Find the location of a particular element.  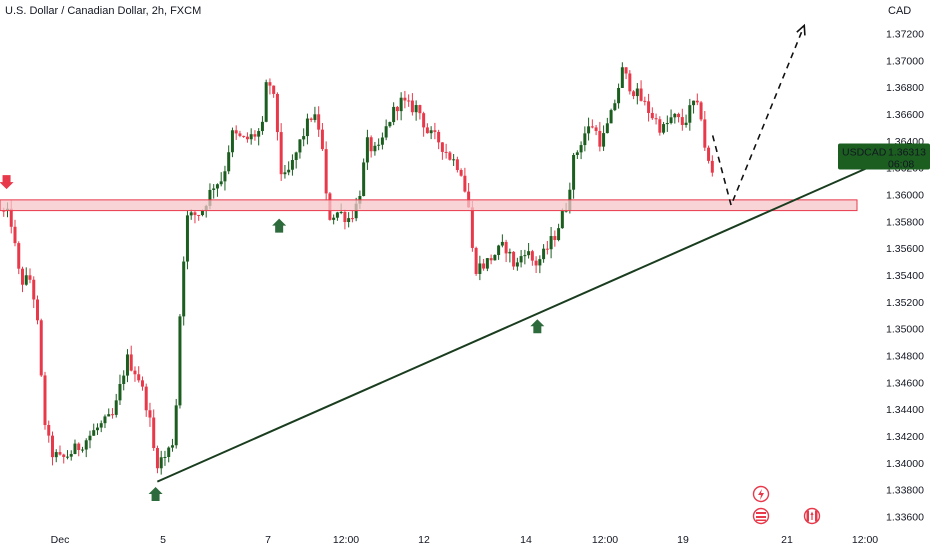

price-tick-label: 1.35400 is located at coordinates (905, 276).